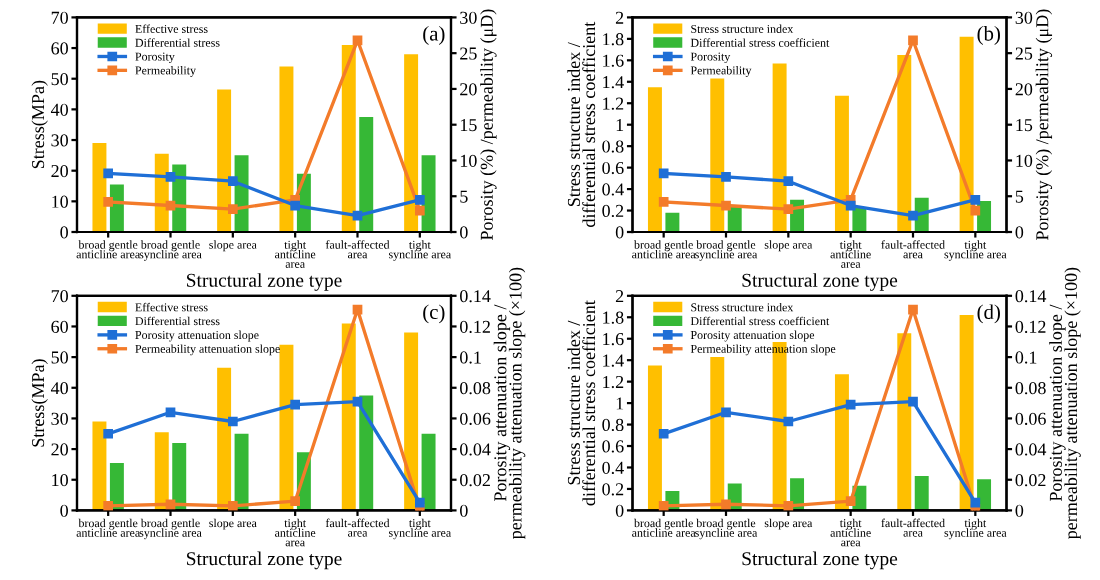 The image size is (1100, 580). Describe the element at coordinates (988, 314) in the screenshot. I see `annotation: (d)` at that location.